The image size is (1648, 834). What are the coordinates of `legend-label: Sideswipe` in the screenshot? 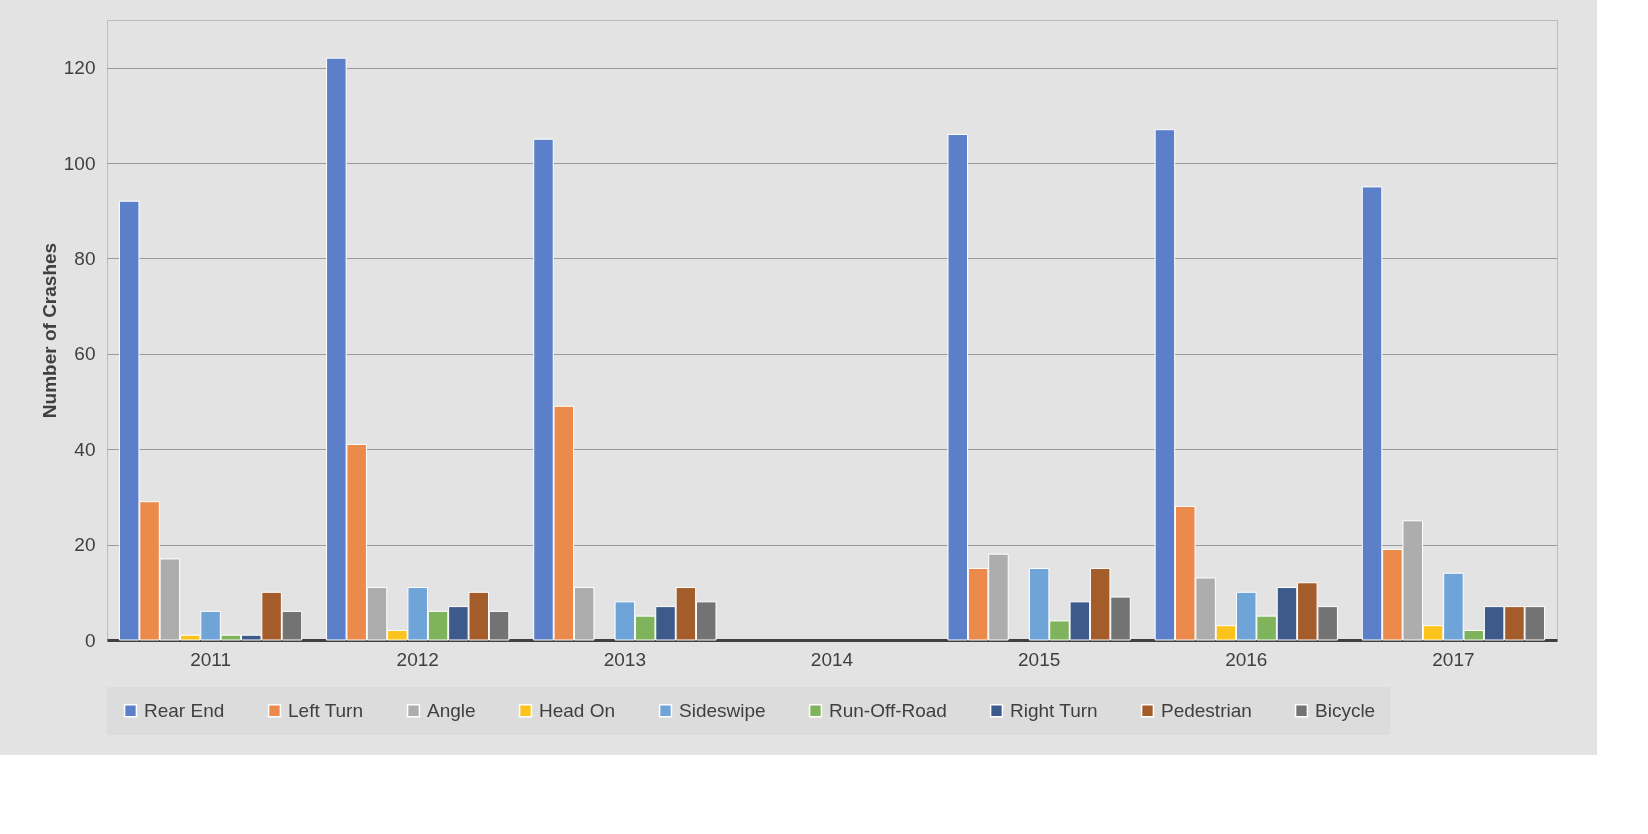 It's located at (722, 710).